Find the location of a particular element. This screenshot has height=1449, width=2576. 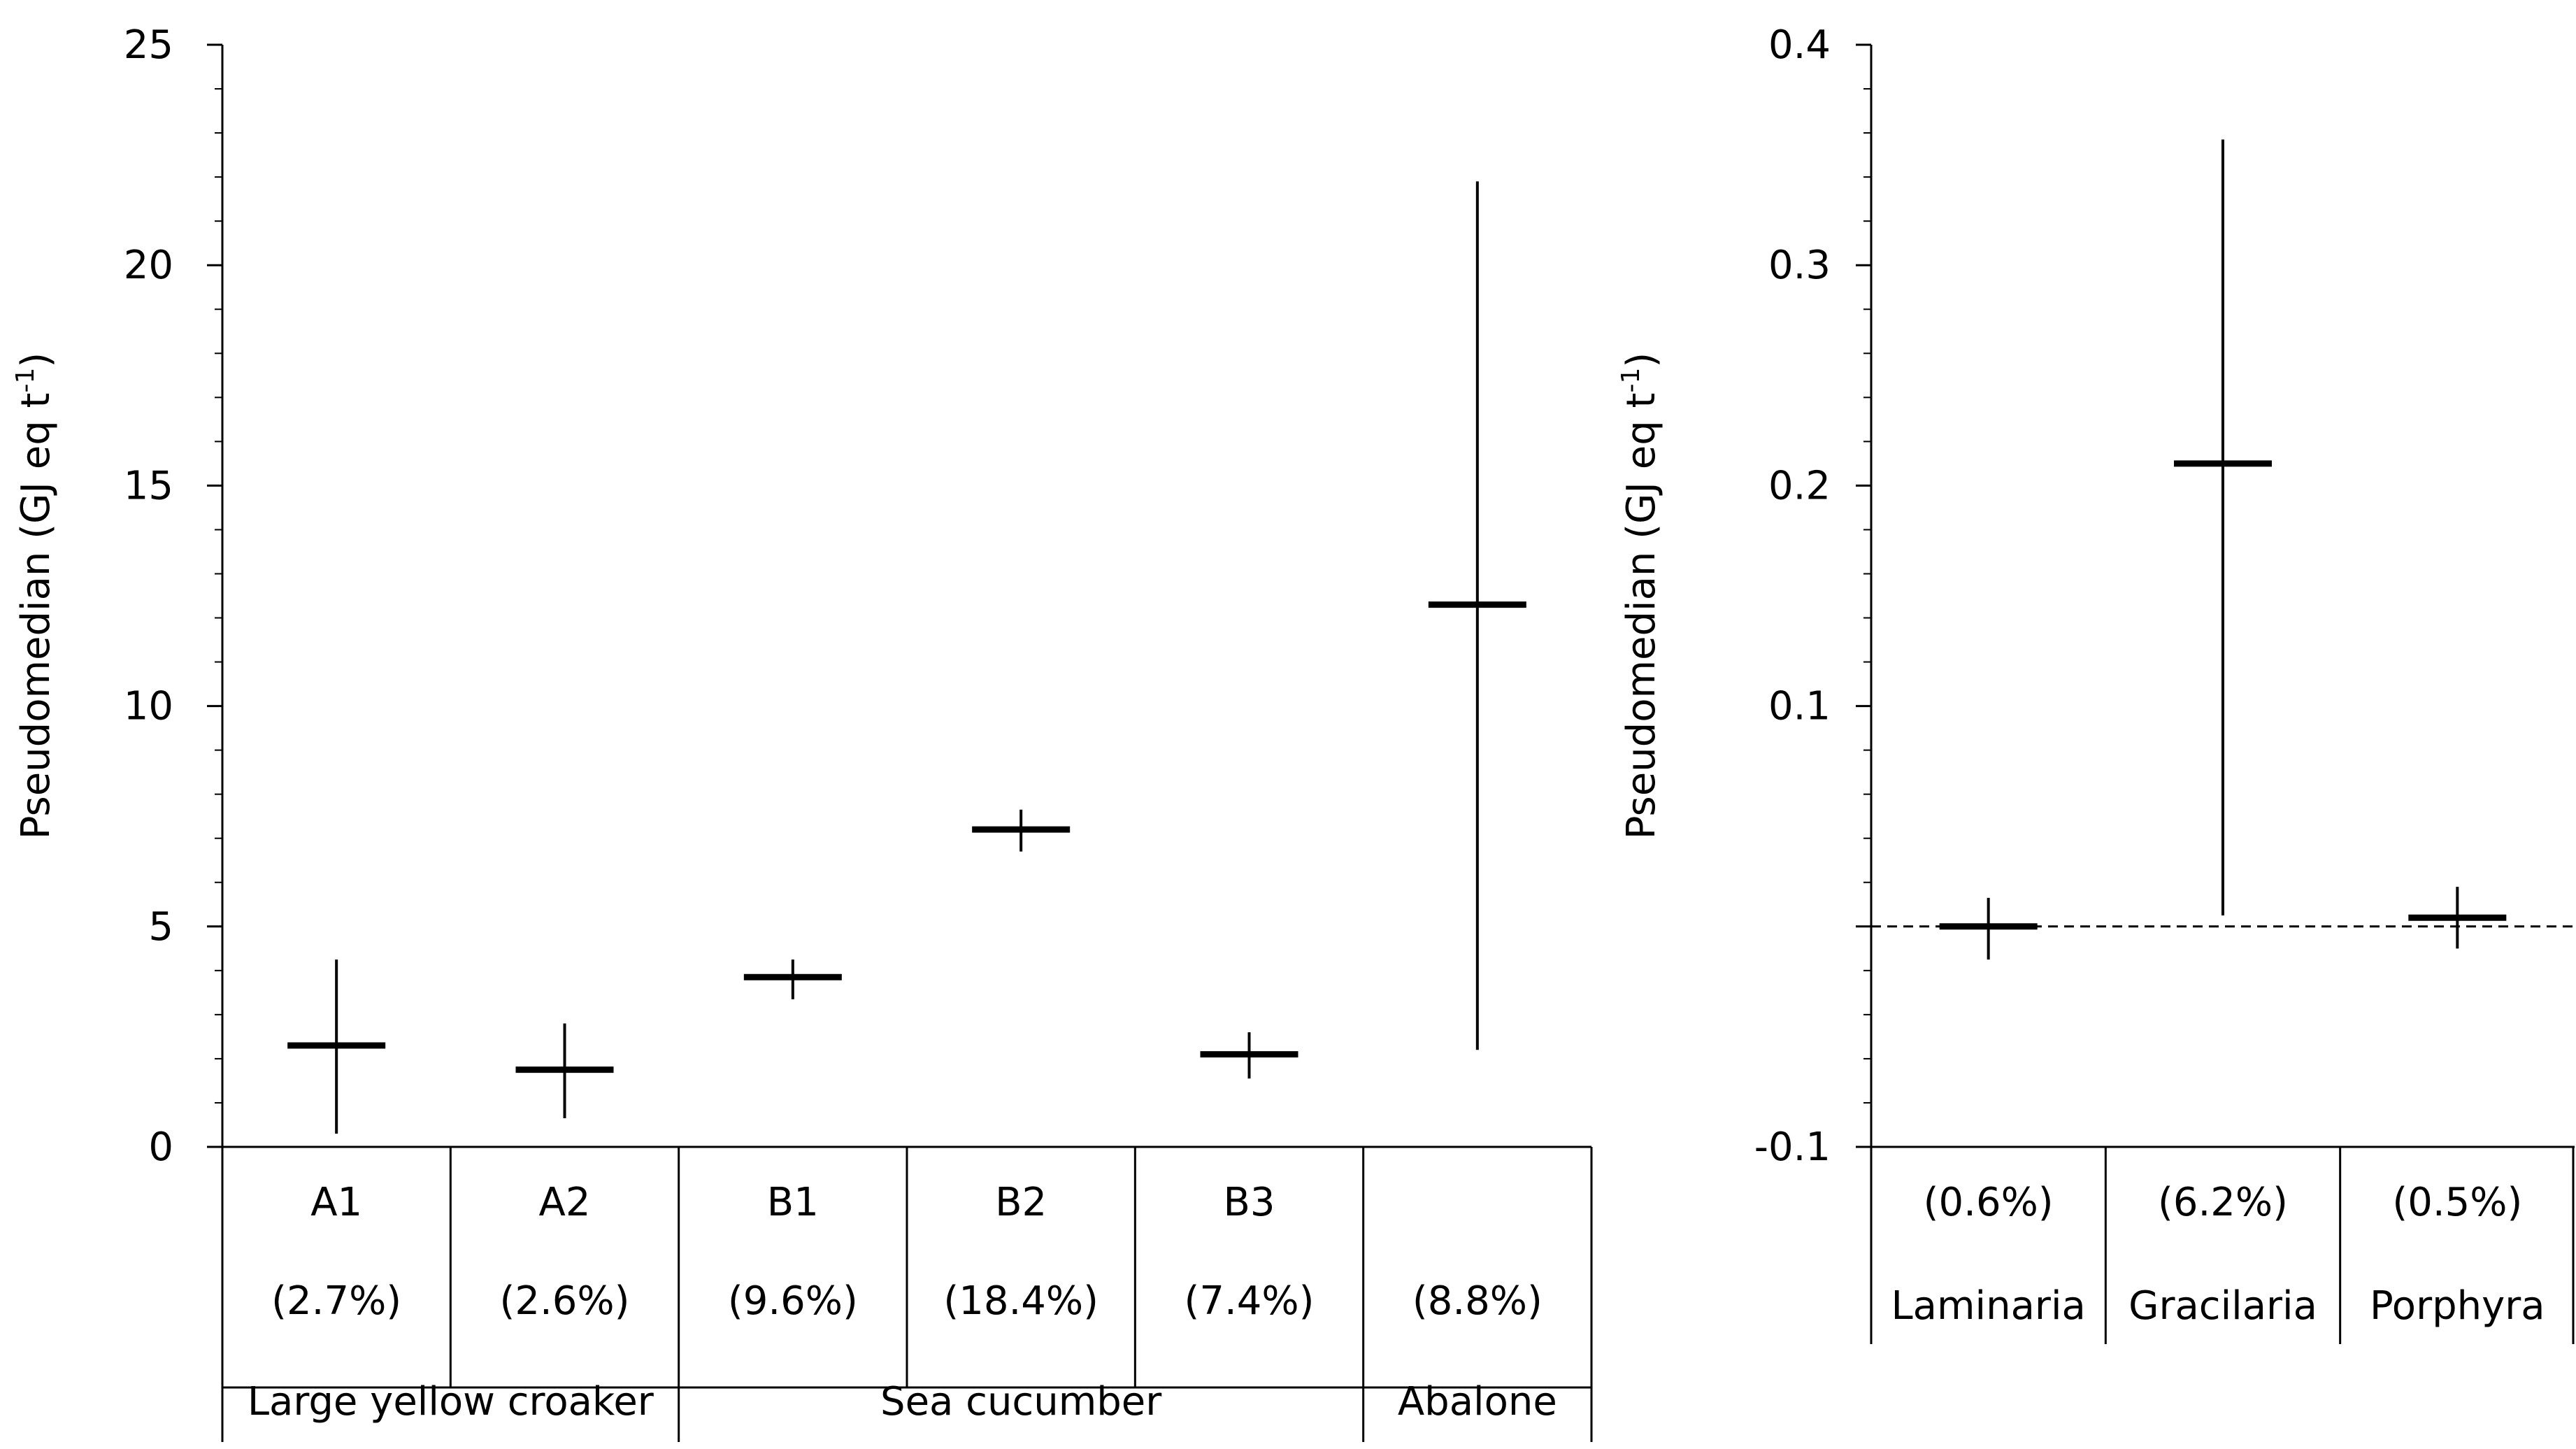

right-category-label: Porphyra is located at coordinates (2457, 1306).